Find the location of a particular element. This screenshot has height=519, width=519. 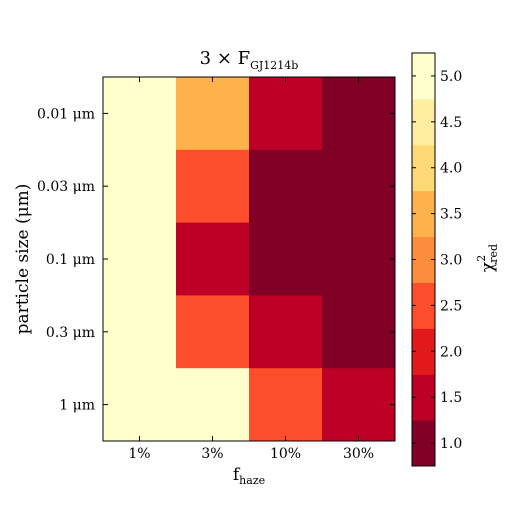

colorbar-label-subscript: red is located at coordinates (493, 253).